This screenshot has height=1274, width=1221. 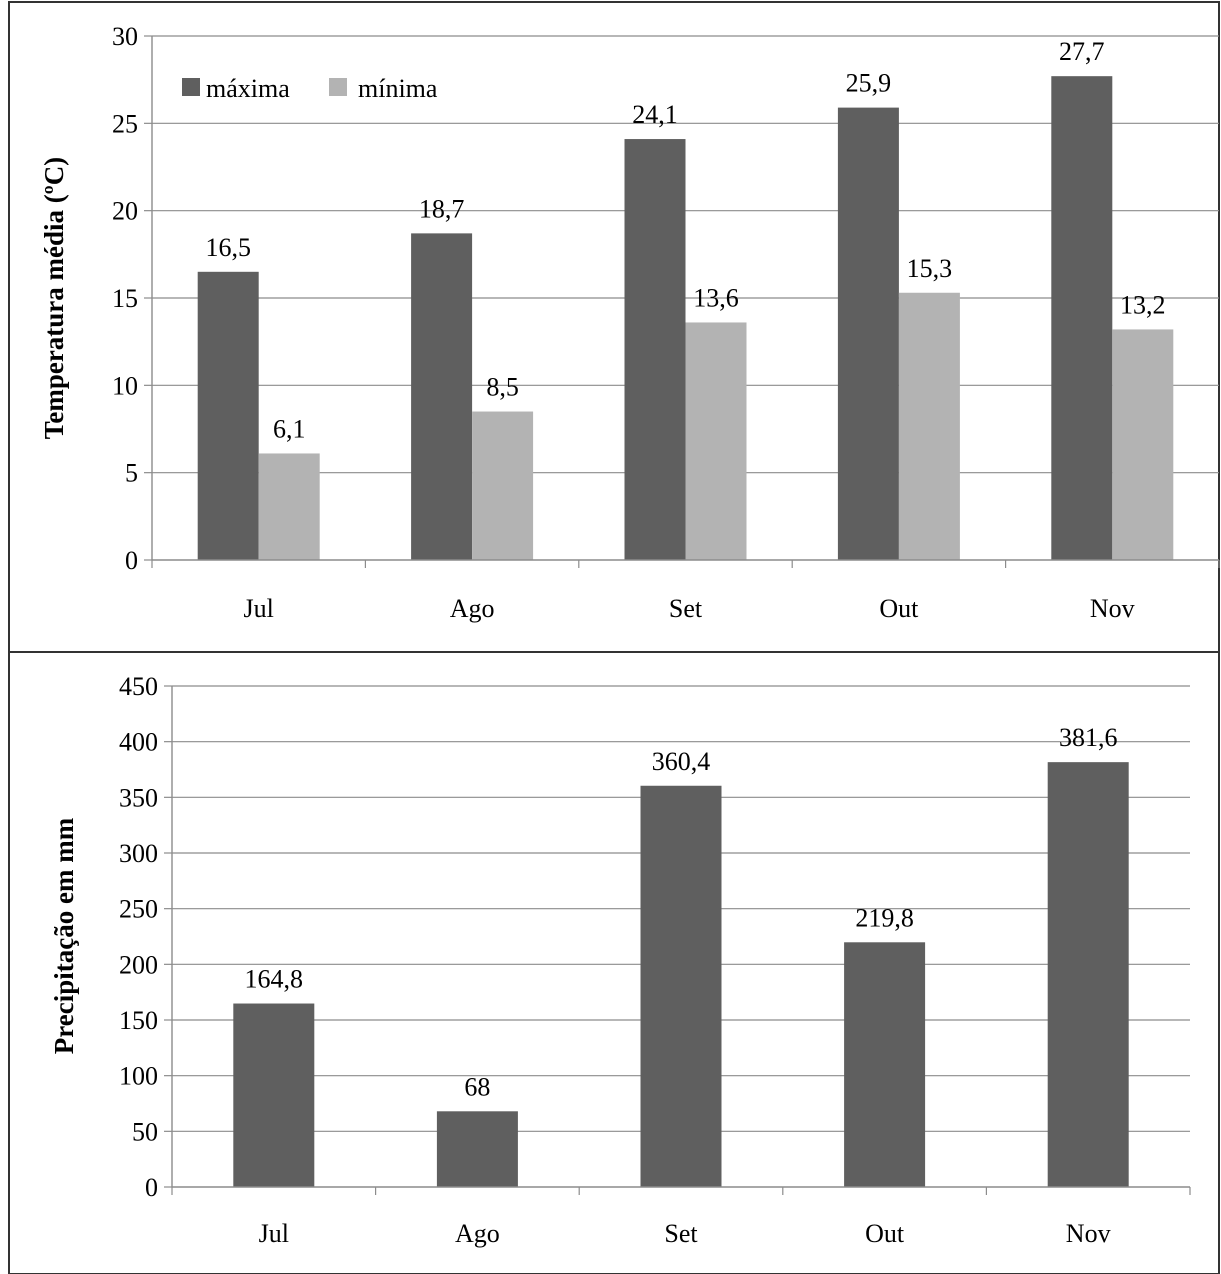 What do you see at coordinates (228, 247) in the screenshot?
I see `temperature-data-label: 16,5` at bounding box center [228, 247].